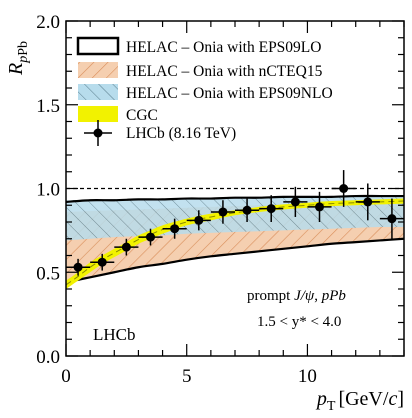 The width and height of the screenshot is (412, 418). What do you see at coordinates (48, 190) in the screenshot?
I see `y-tick-label: 1.0` at bounding box center [48, 190].